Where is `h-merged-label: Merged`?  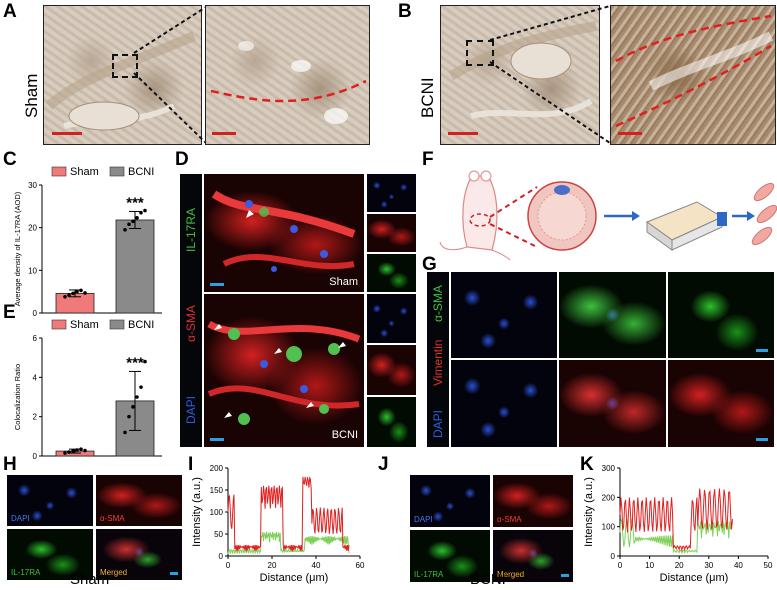 h-merged-label: Merged is located at coordinates (114, 572).